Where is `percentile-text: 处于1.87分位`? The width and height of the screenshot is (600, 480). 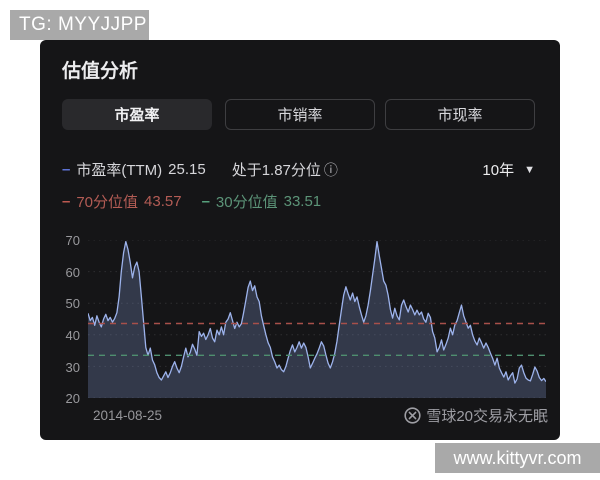 percentile-text: 处于1.87分位 is located at coordinates (276, 170).